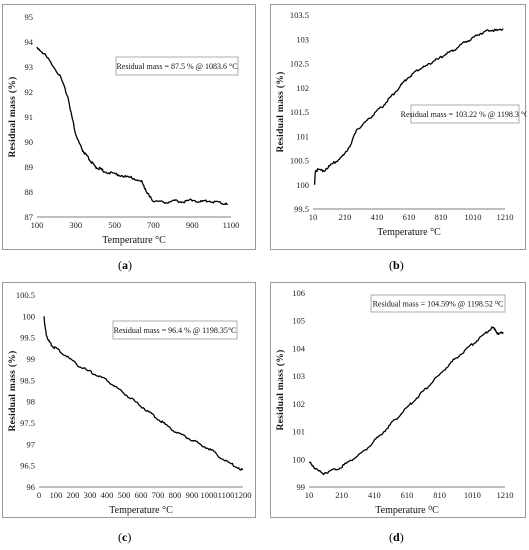  Describe the element at coordinates (439, 495) in the screenshot. I see `x-tick-label: 810` at that location.